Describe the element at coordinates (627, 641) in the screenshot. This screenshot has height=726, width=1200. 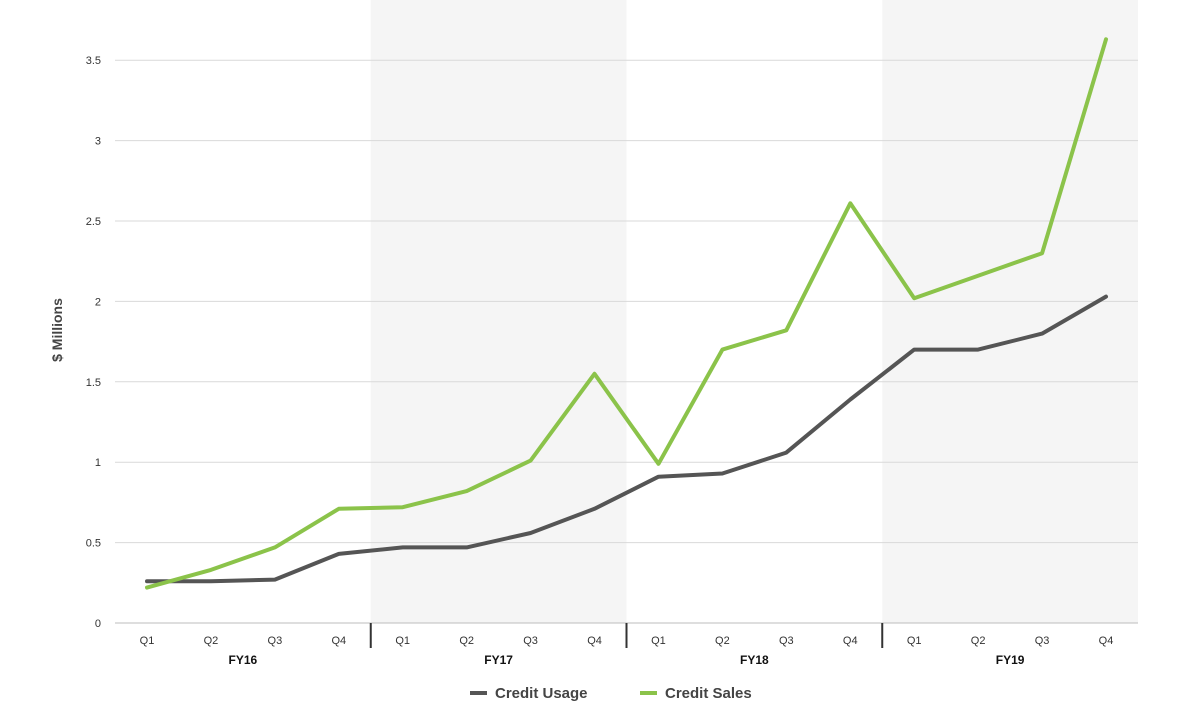
I see `x-axis-ticks: Q1 Q2 Q3 Q4 Q1 Q2 Q3 Q4 Q1 Q2 Q3 Q4 Q1 Q2 Q3 Q4` at that location.